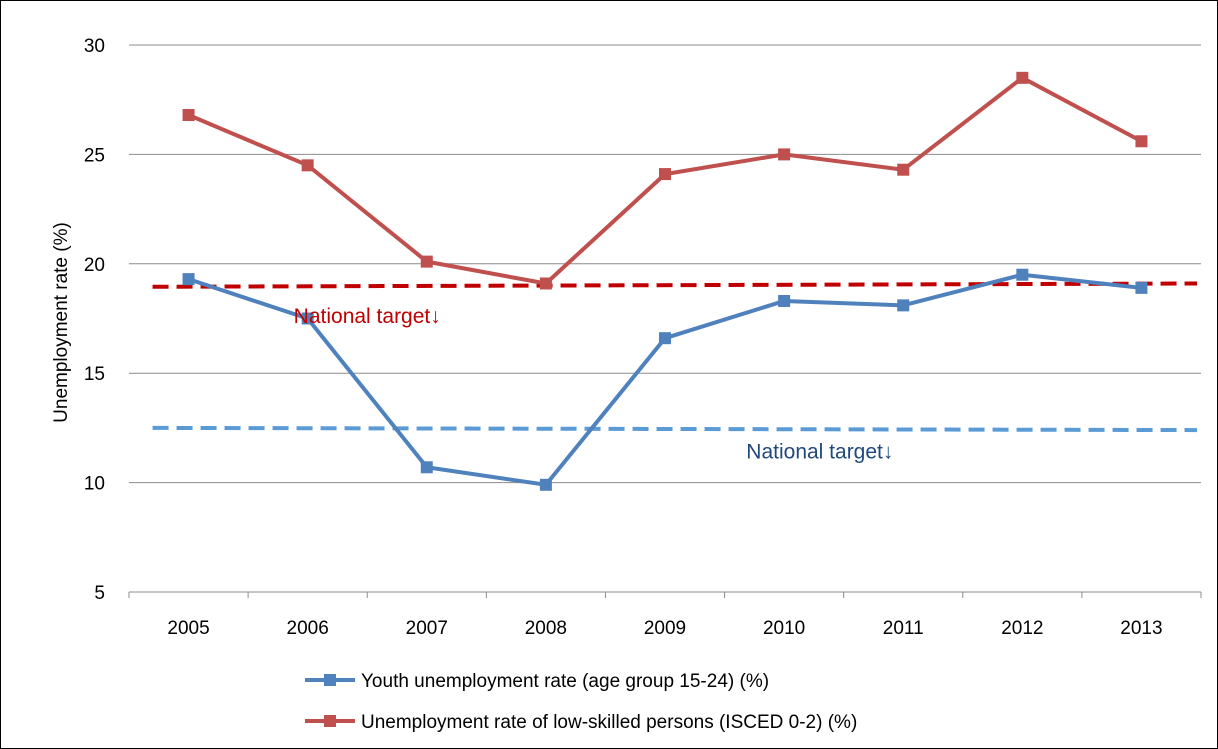 The width and height of the screenshot is (1218, 749). What do you see at coordinates (61, 322) in the screenshot?
I see `y-axis-label: Unemployment rate (%)` at bounding box center [61, 322].